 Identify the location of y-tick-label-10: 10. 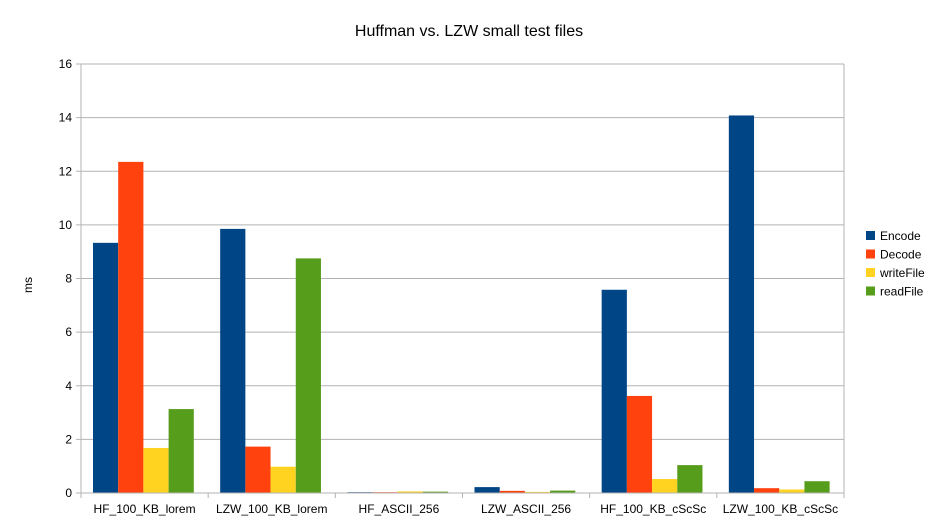
(66, 225).